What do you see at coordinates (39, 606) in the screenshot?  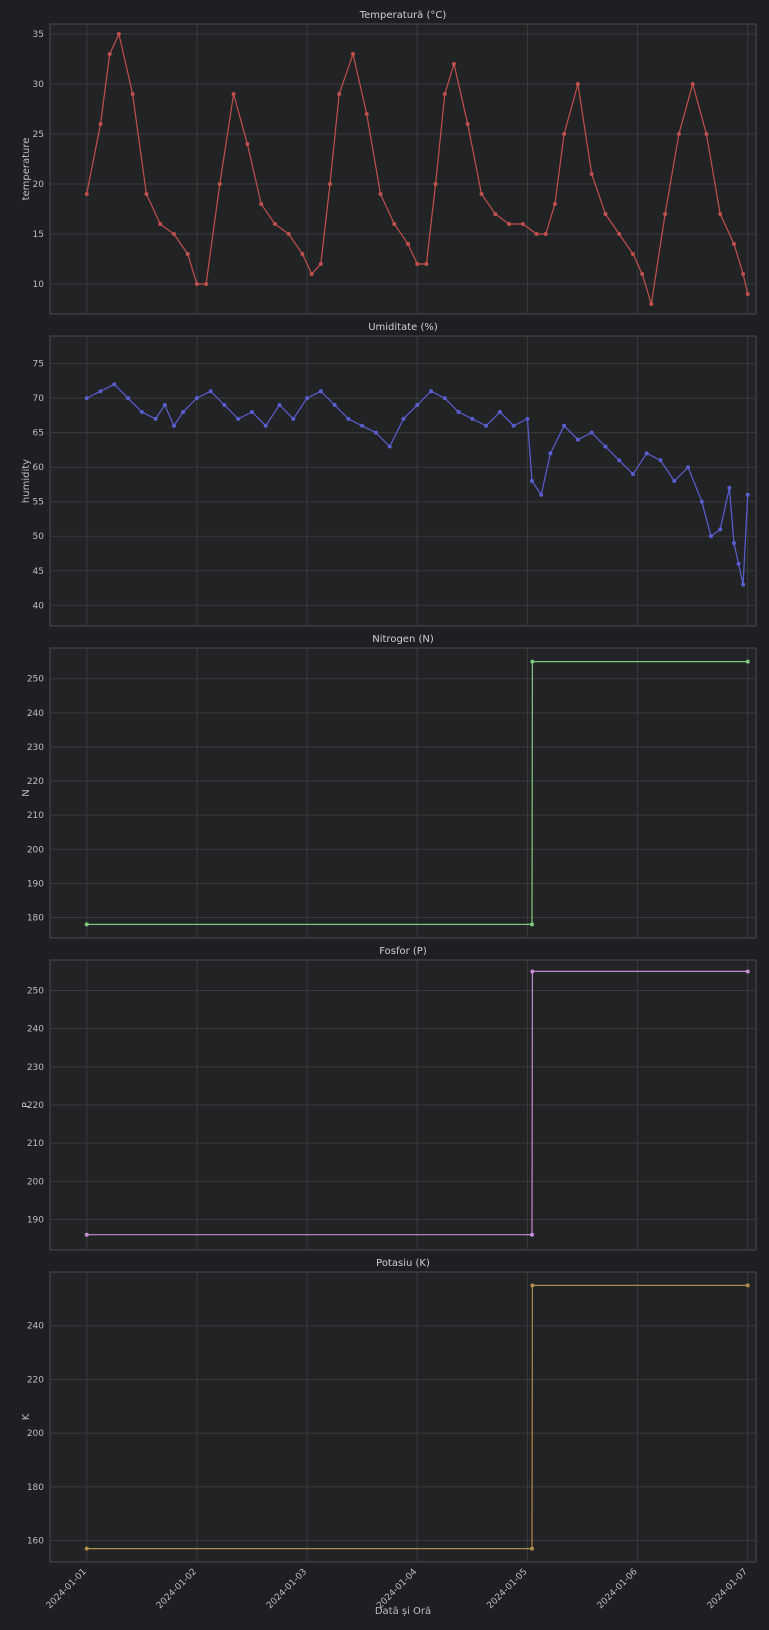 I see `y-tick-label: 40` at bounding box center [39, 606].